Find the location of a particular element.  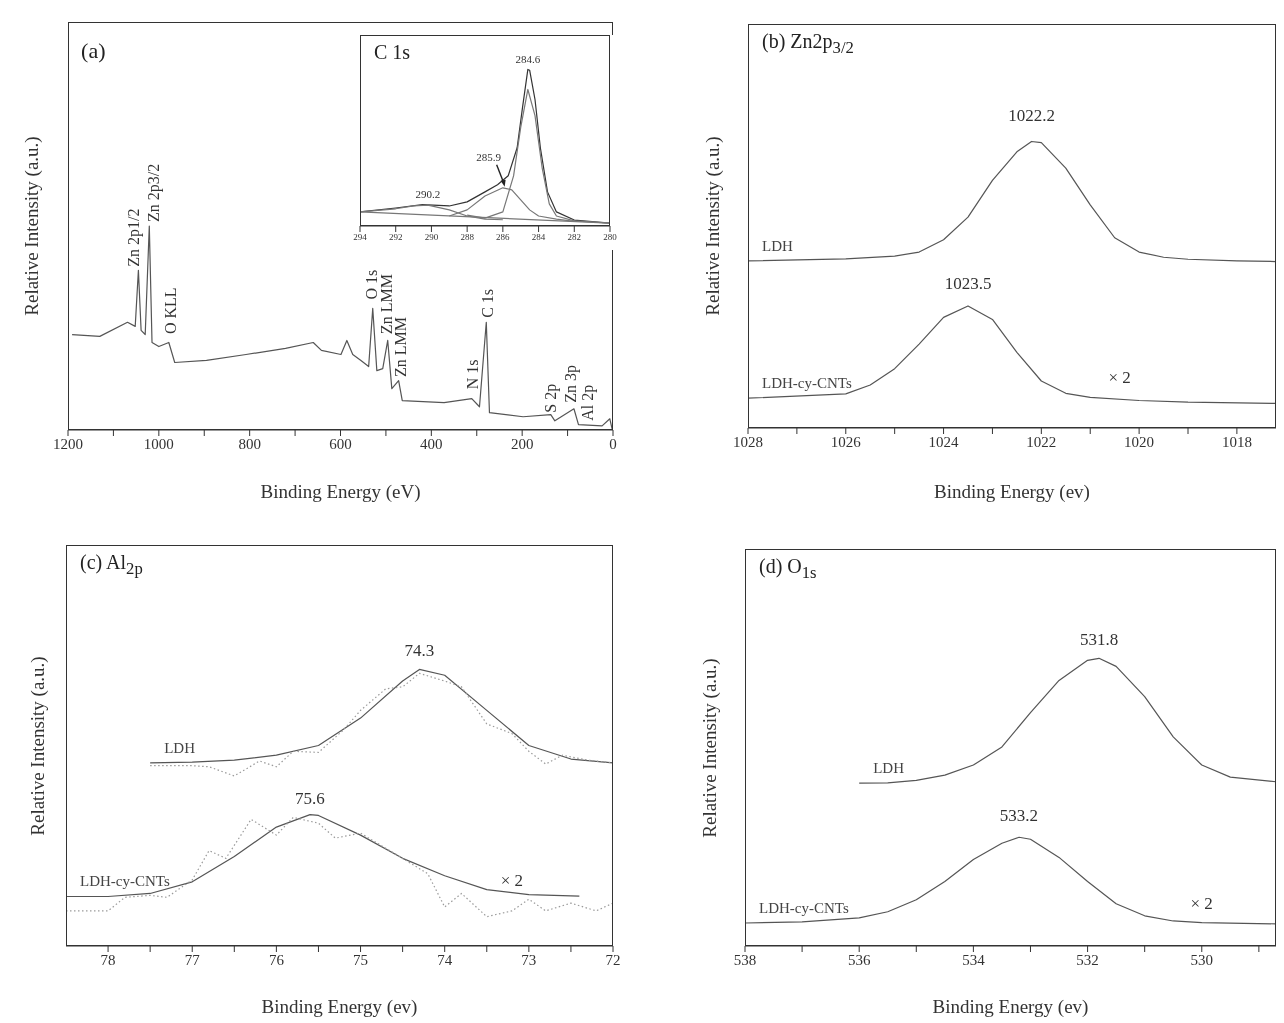

annotation: 290.2 is located at coordinates (428, 193).